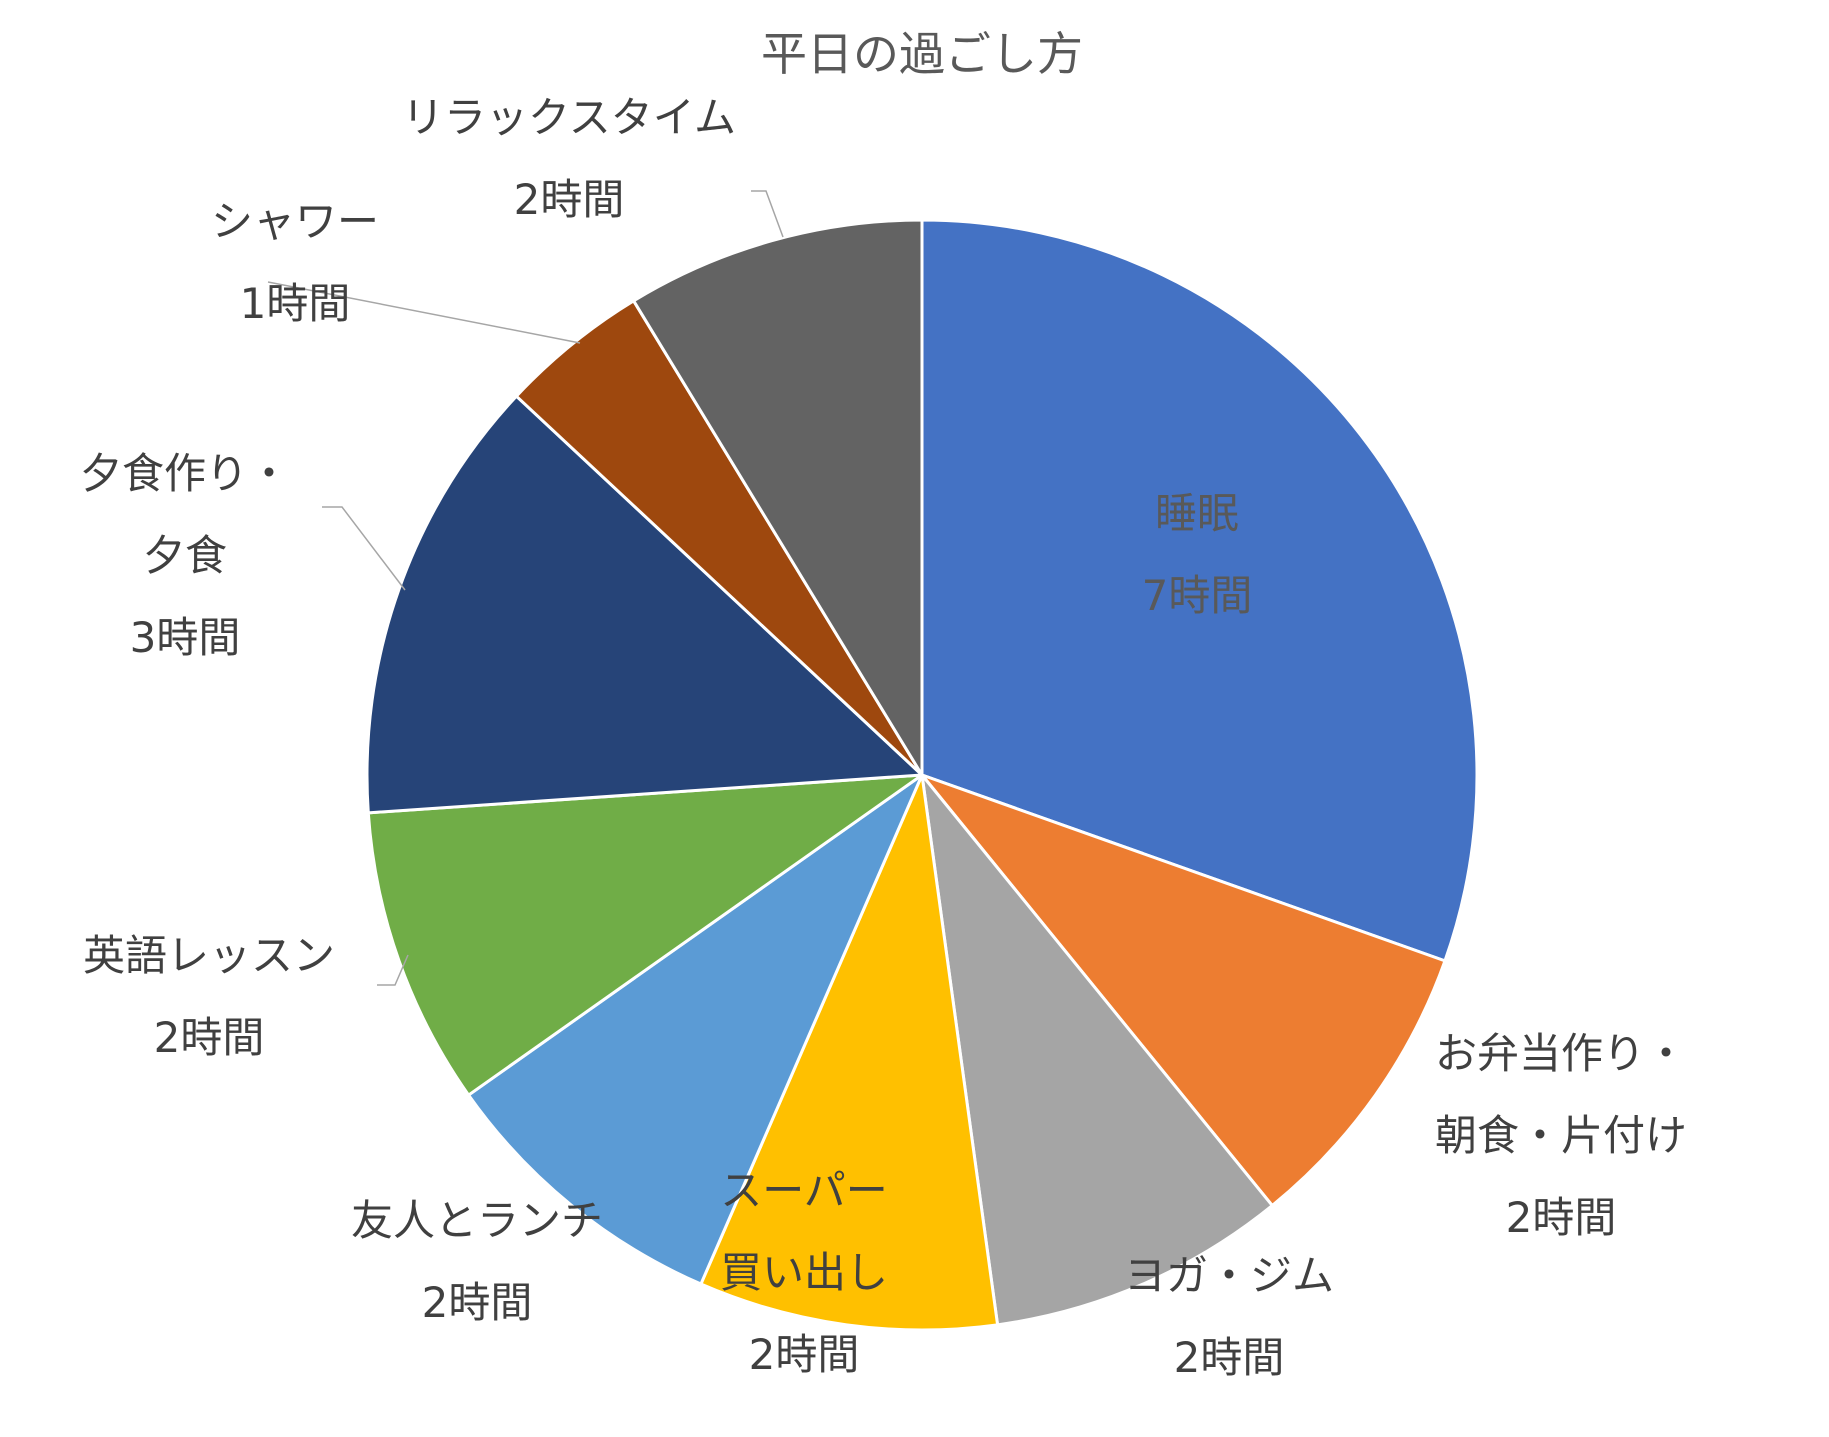  I want to click on data-label-value: 7時間, so click(1197, 595).